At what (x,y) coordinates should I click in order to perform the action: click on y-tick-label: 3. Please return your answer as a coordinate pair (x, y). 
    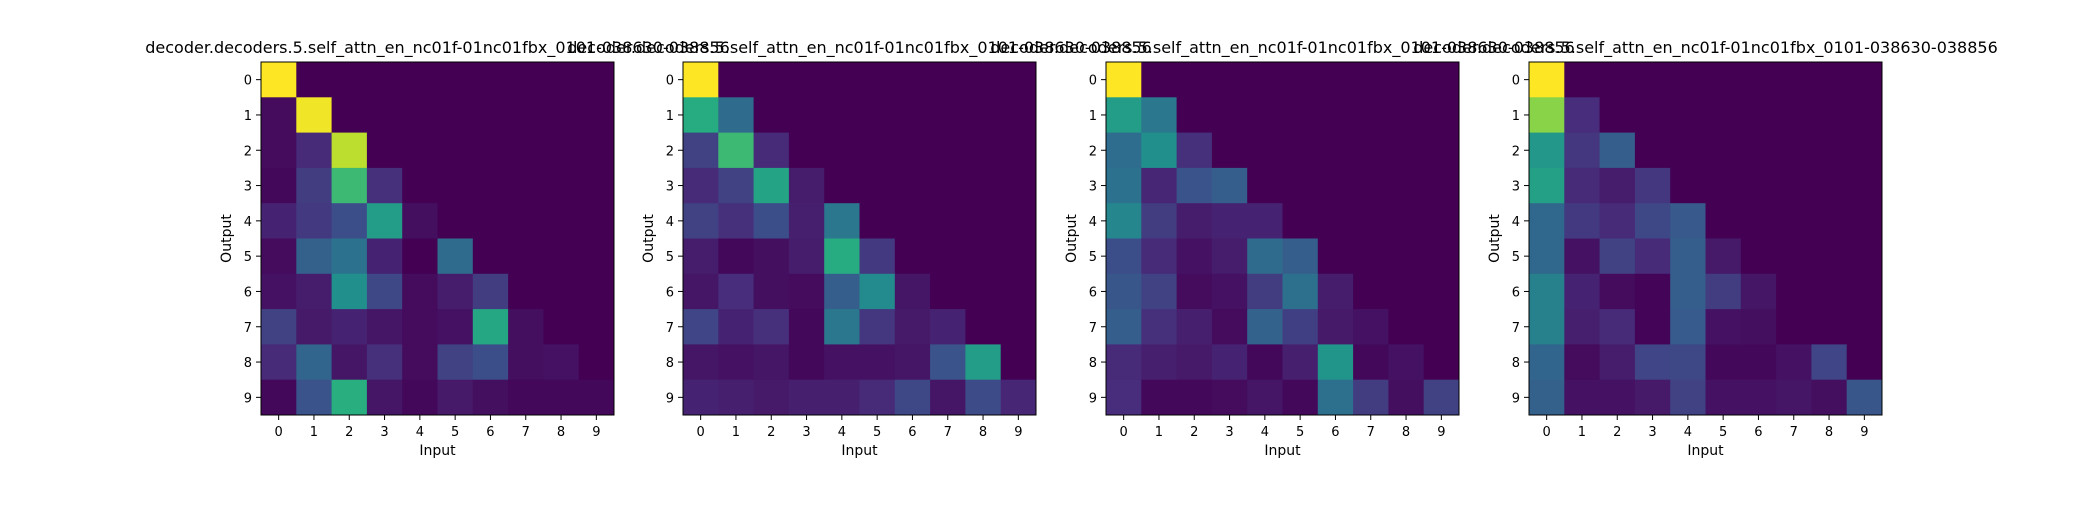
    Looking at the image, I should click on (1093, 187).